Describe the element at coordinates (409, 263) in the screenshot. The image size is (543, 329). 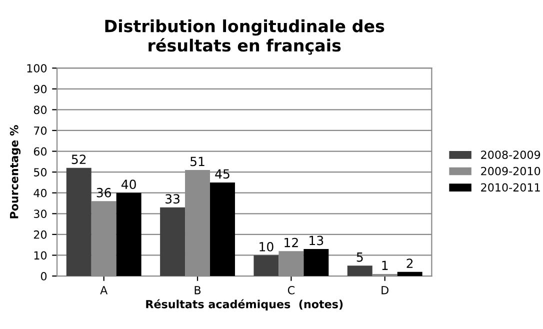
I see `data-label: 2` at that location.